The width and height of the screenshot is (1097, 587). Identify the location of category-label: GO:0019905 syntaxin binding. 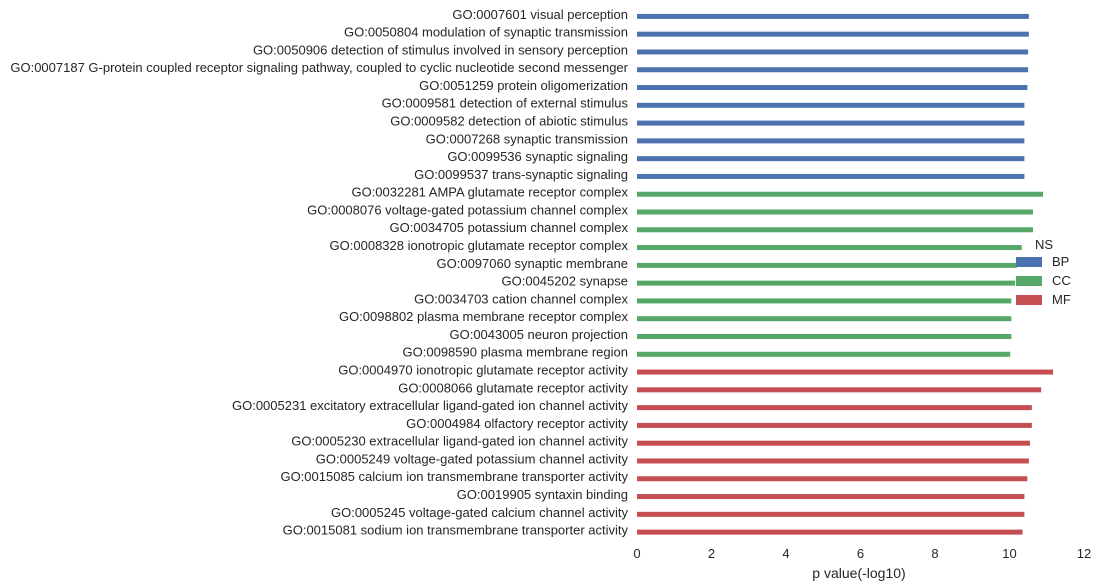
(542, 494).